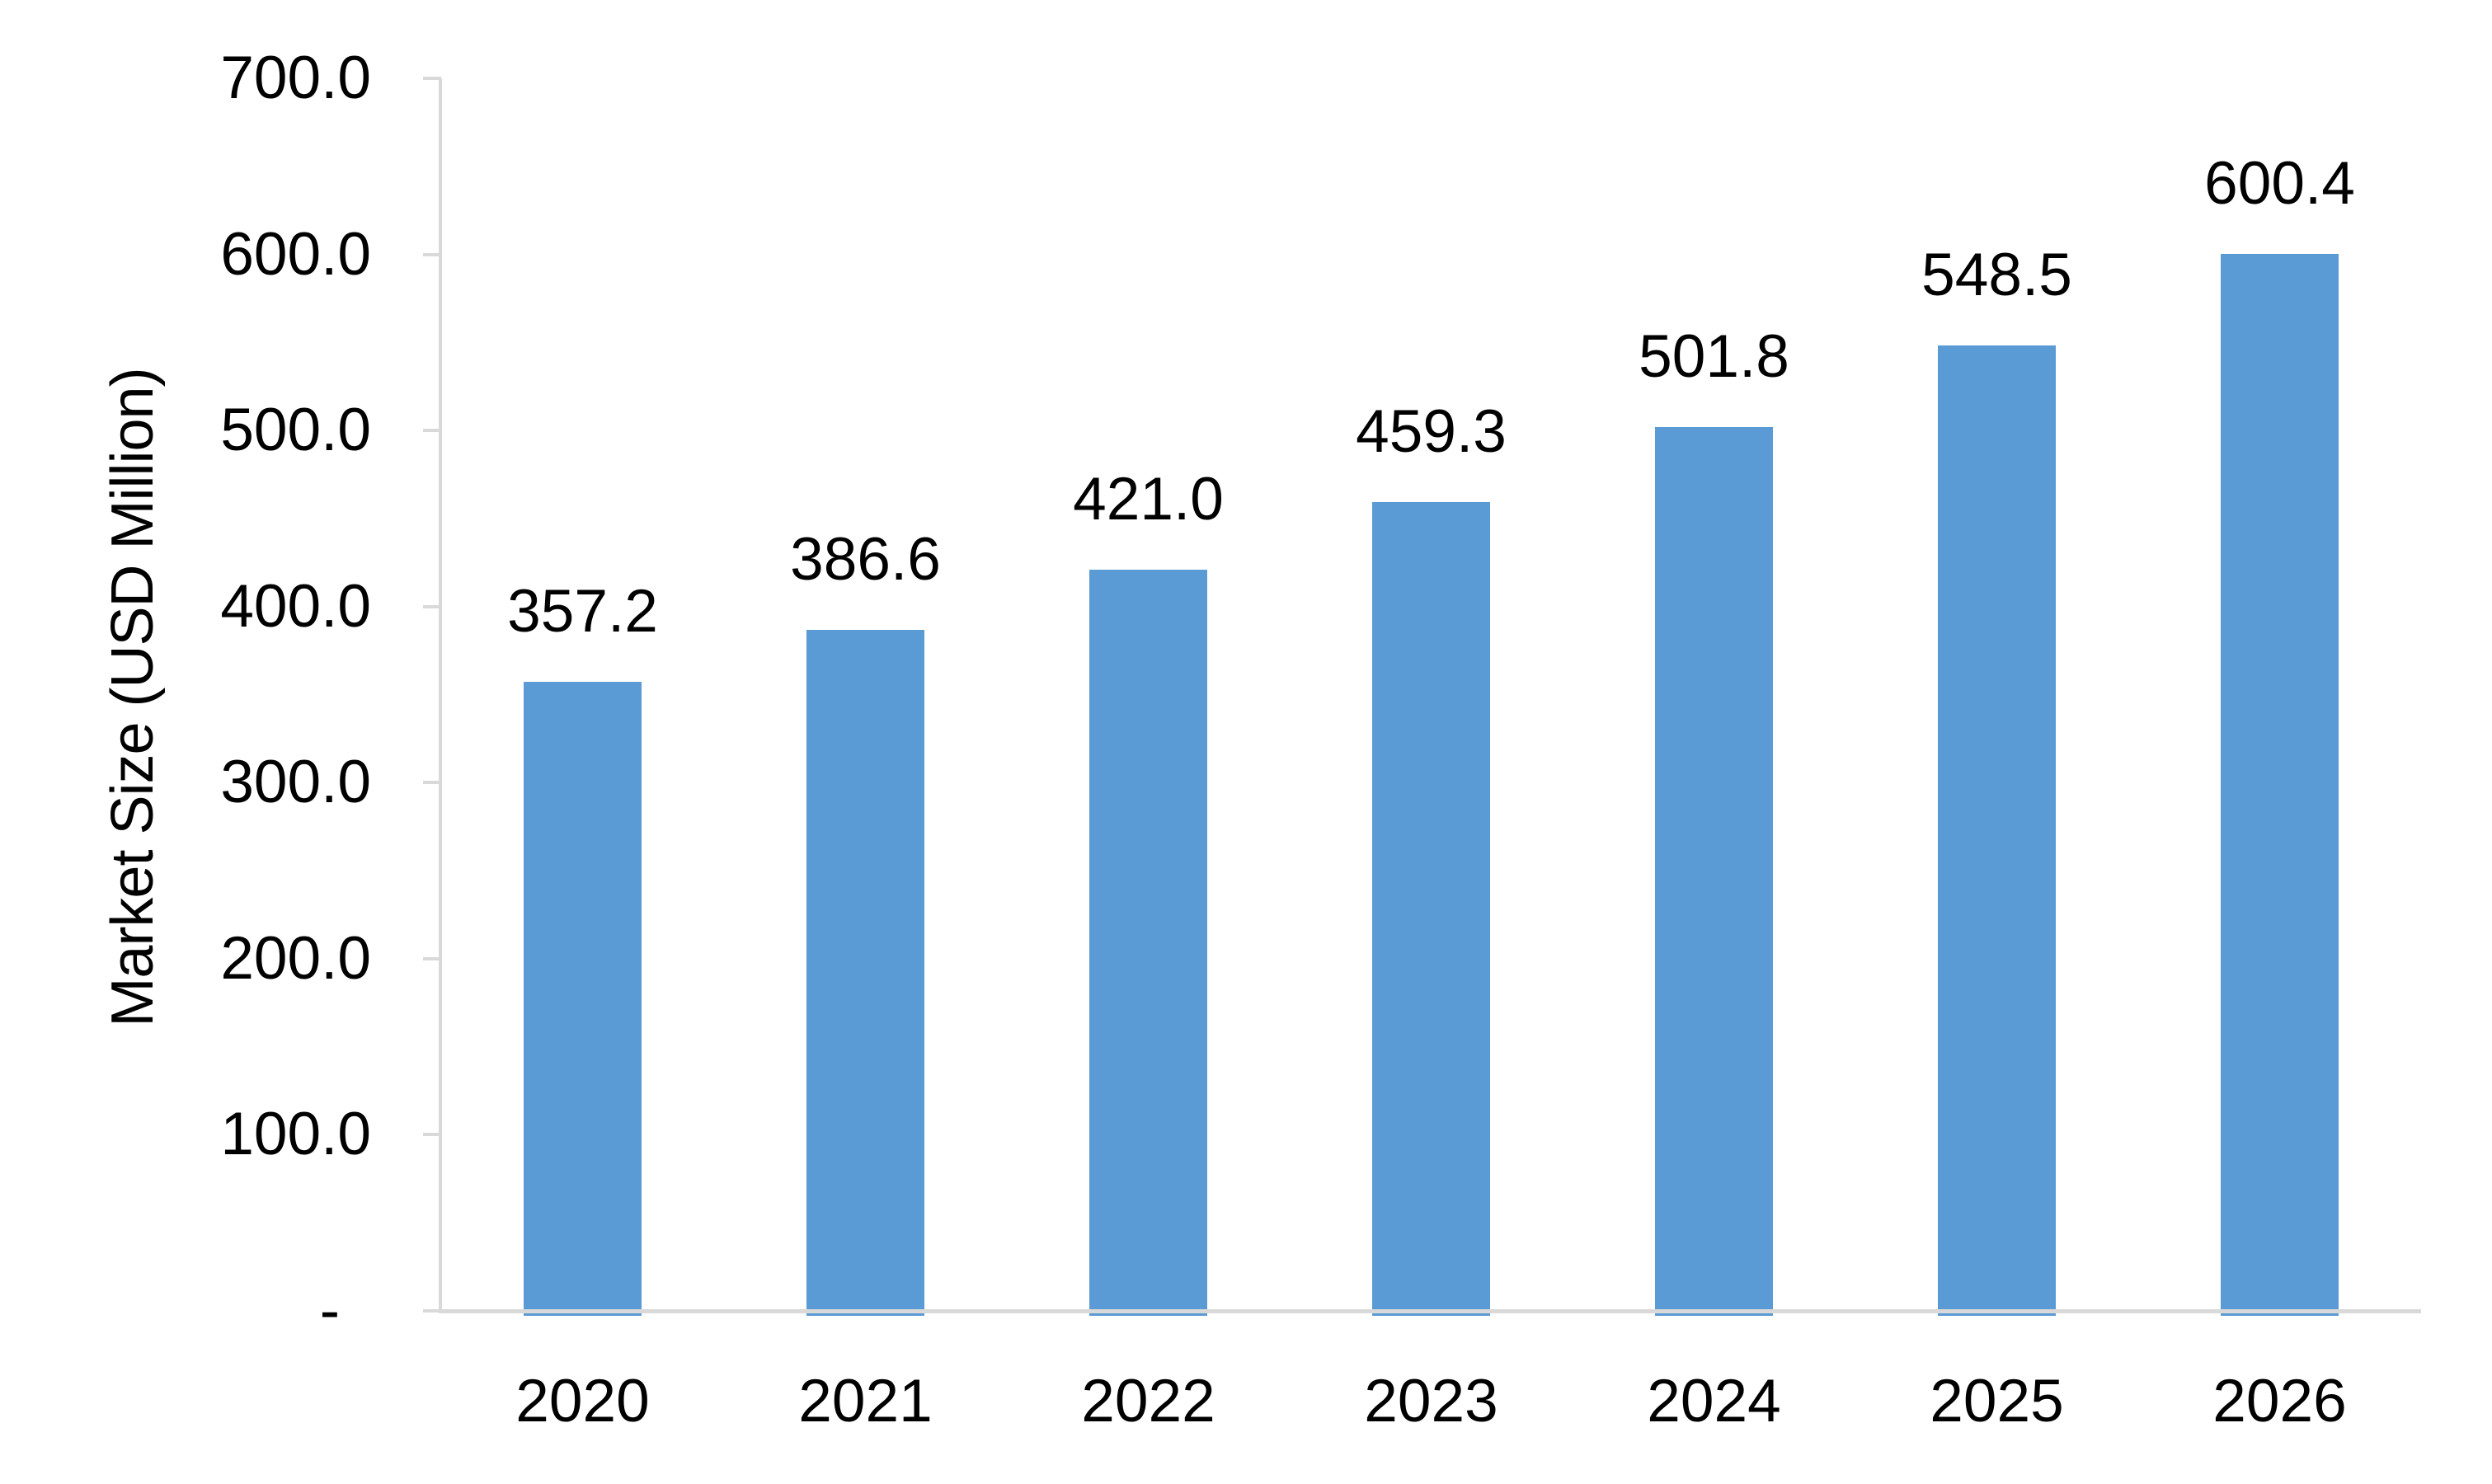  I want to click on bar-value-label: 548.5, so click(1997, 274).